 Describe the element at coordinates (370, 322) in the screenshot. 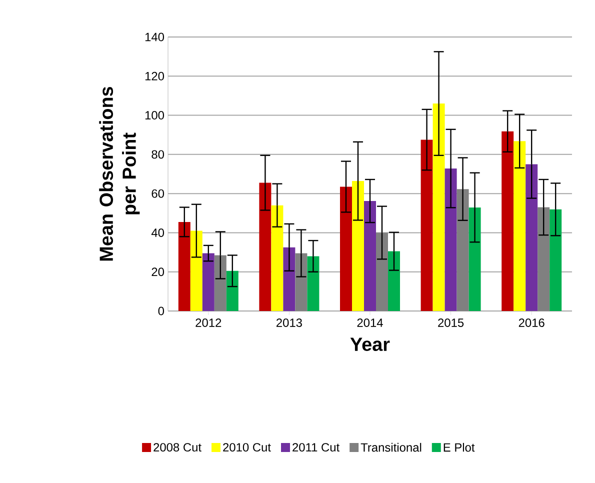

I see `x-tick-label: 2014` at that location.